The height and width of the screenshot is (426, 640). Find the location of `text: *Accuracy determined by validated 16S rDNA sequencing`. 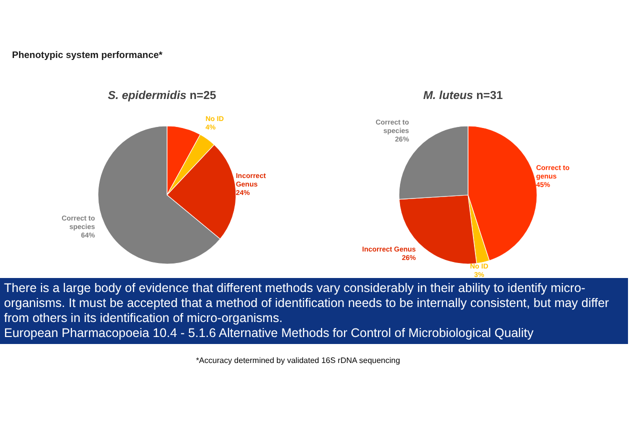

text: *Accuracy determined by validated 16S rDNA sequencing is located at coordinates (298, 361).